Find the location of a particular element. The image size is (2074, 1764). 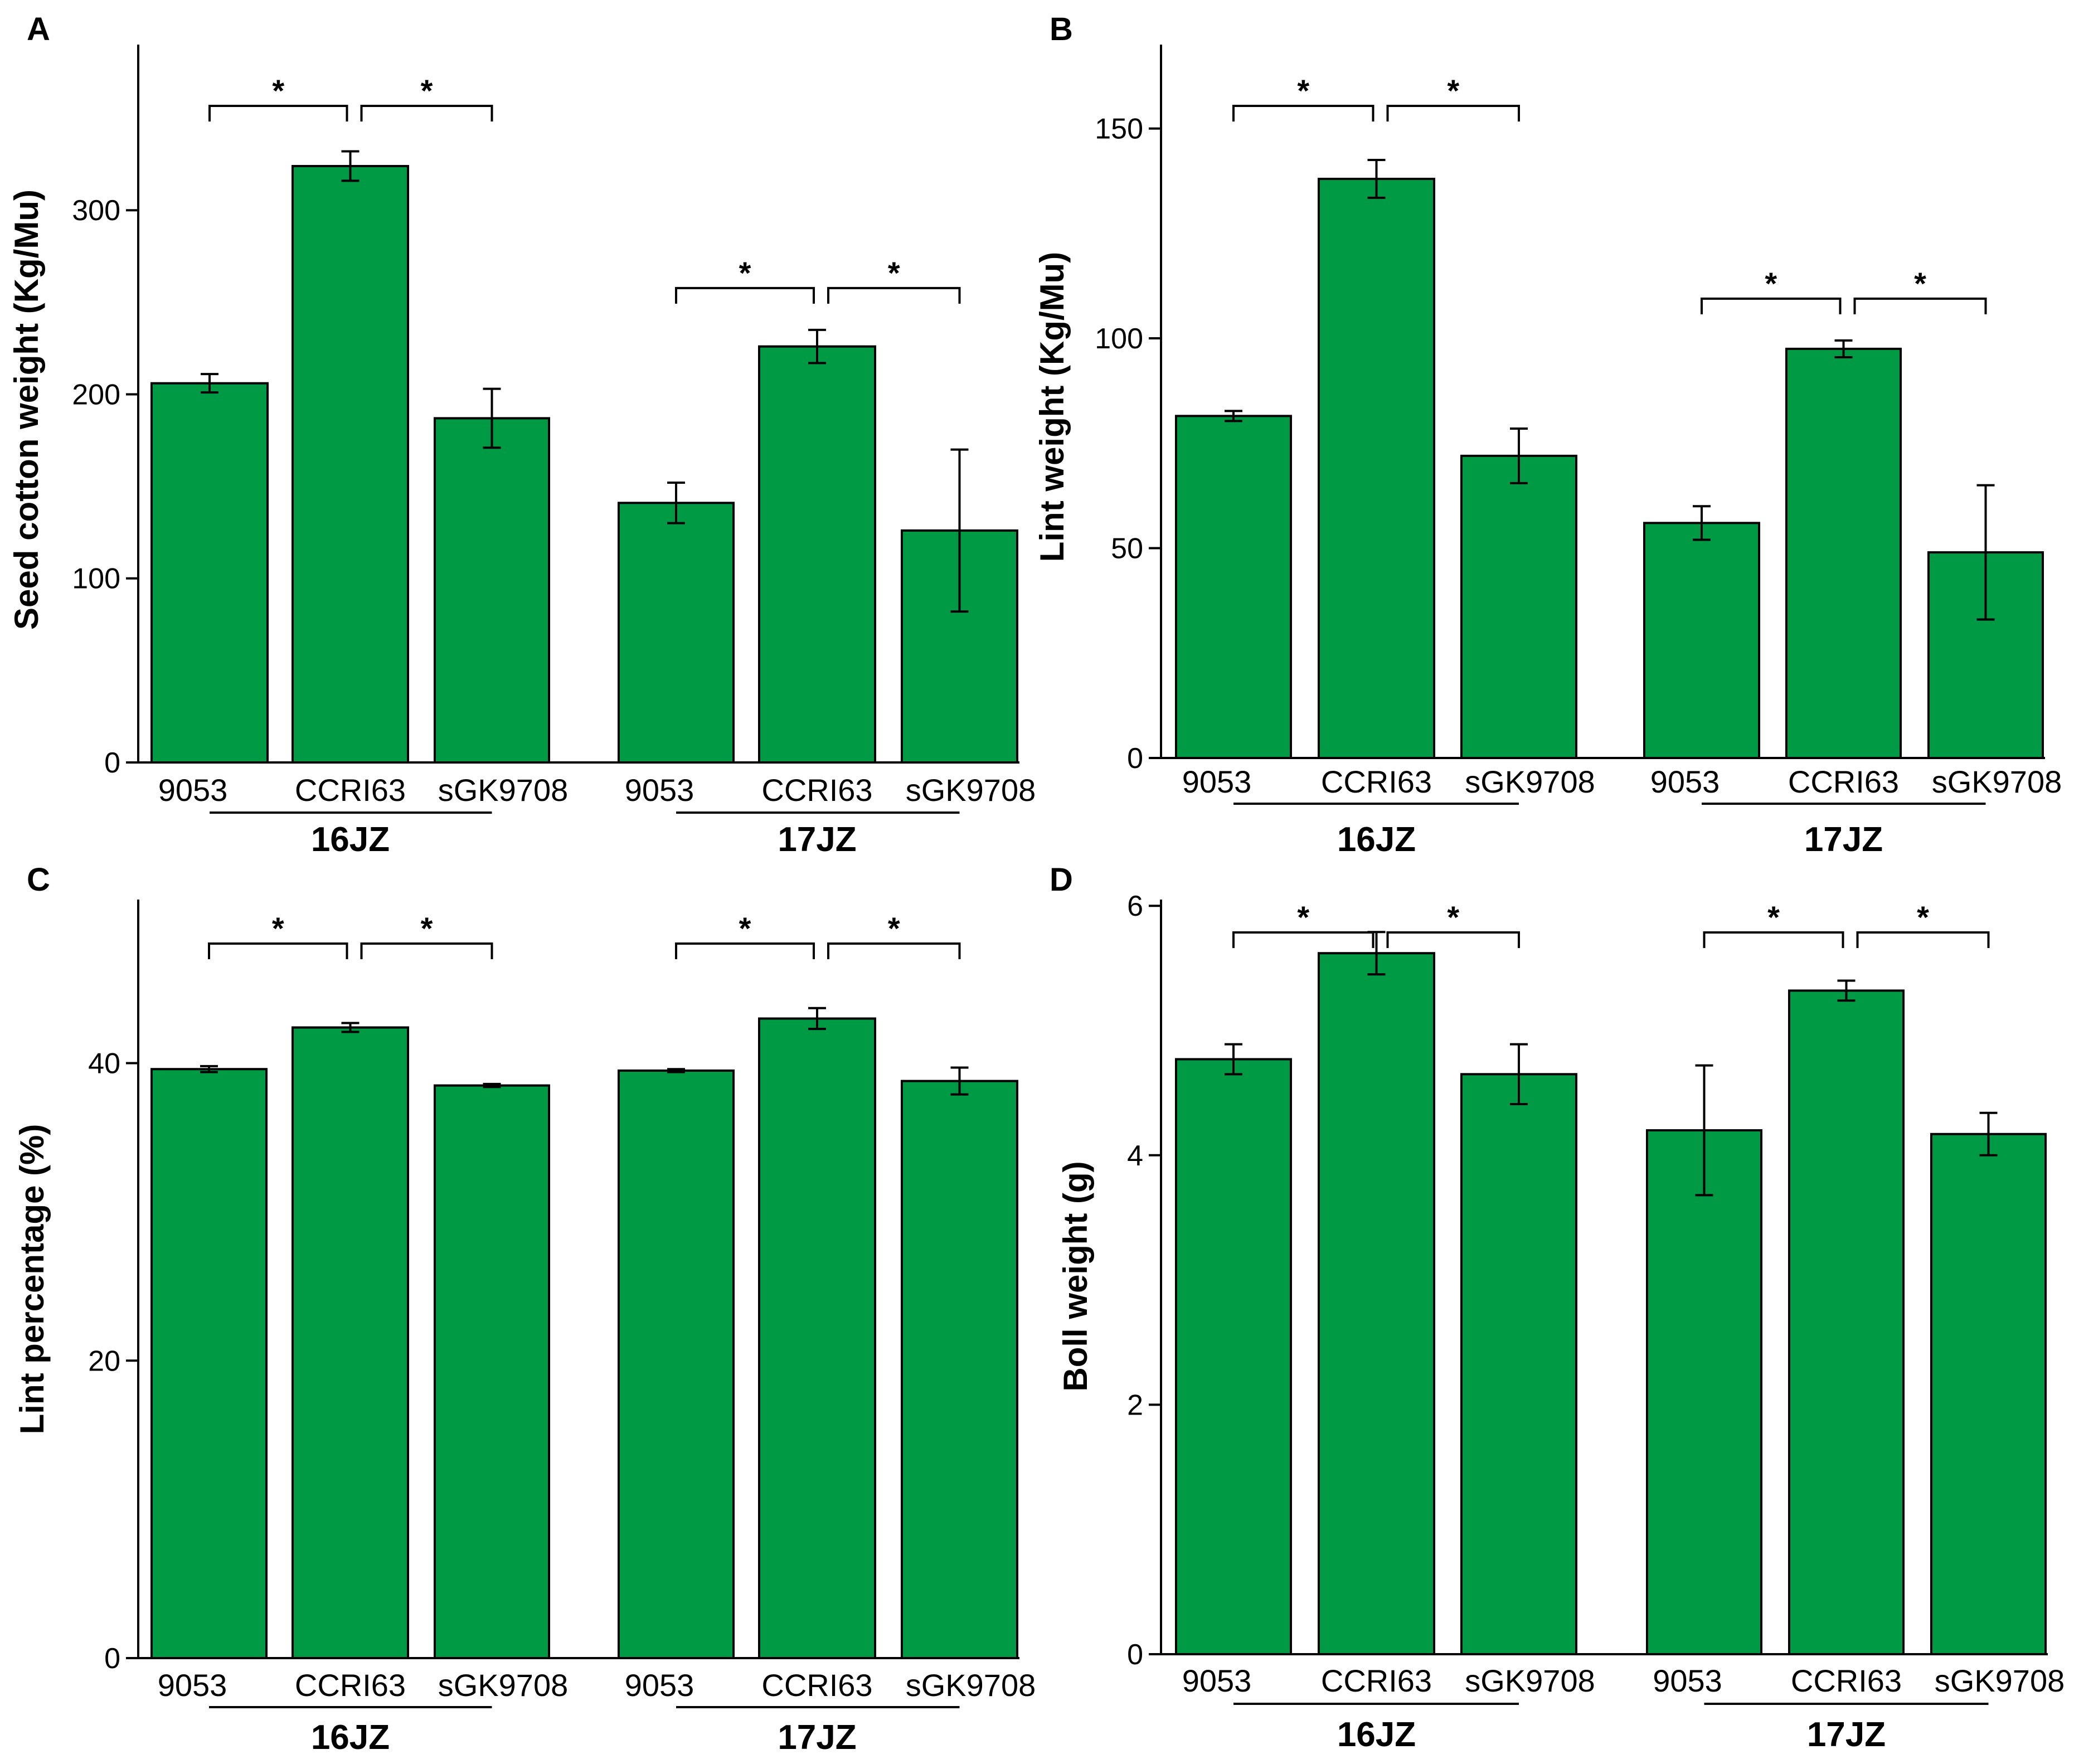

y-tick-label: 100 is located at coordinates (96, 579).